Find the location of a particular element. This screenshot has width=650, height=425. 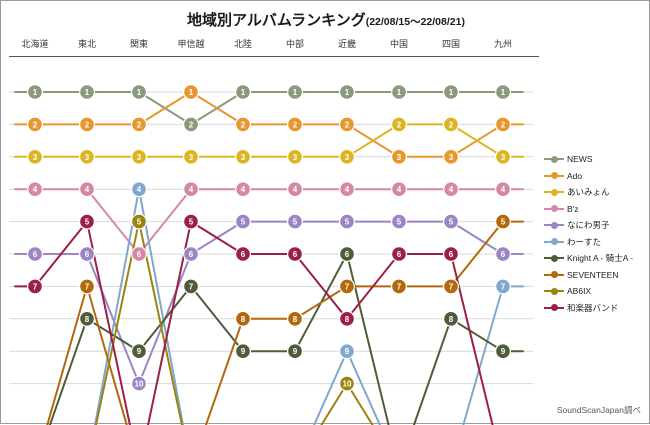

legend-item-5: なにわ男子 is located at coordinates (597, 225).